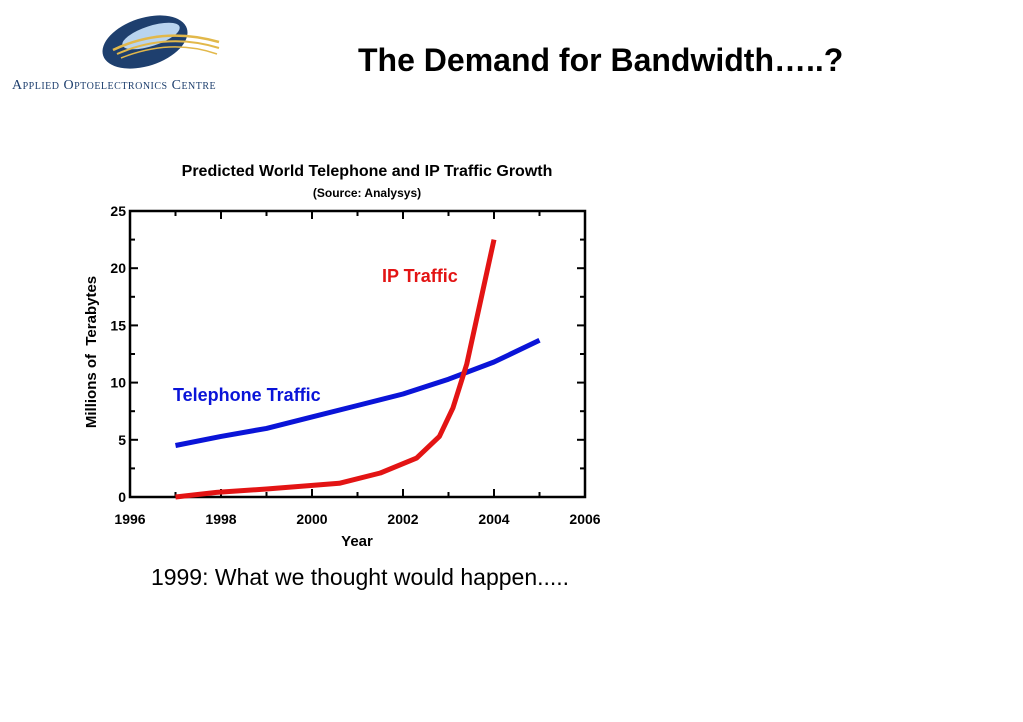 The width and height of the screenshot is (1023, 722). I want to click on y-tick-label: 20, so click(118, 268).